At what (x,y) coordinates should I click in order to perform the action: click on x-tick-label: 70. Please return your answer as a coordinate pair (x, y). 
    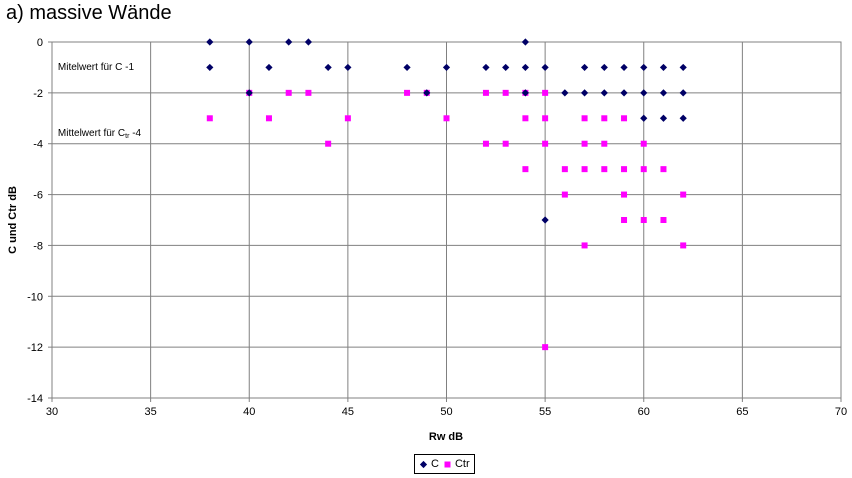
    Looking at the image, I should click on (841, 412).